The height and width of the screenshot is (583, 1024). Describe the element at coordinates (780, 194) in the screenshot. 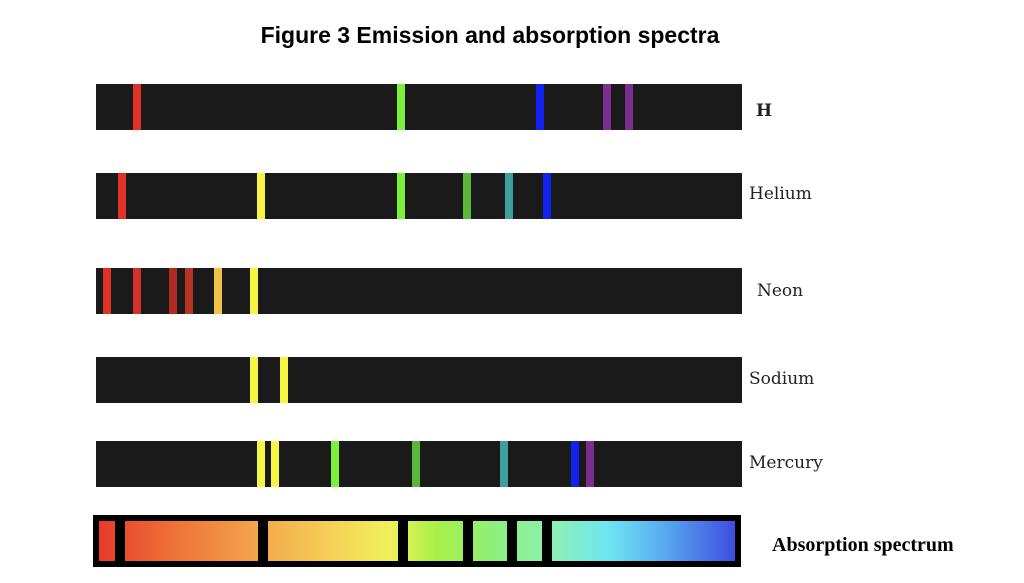

I see `spectrum-label-helium: Helium` at that location.